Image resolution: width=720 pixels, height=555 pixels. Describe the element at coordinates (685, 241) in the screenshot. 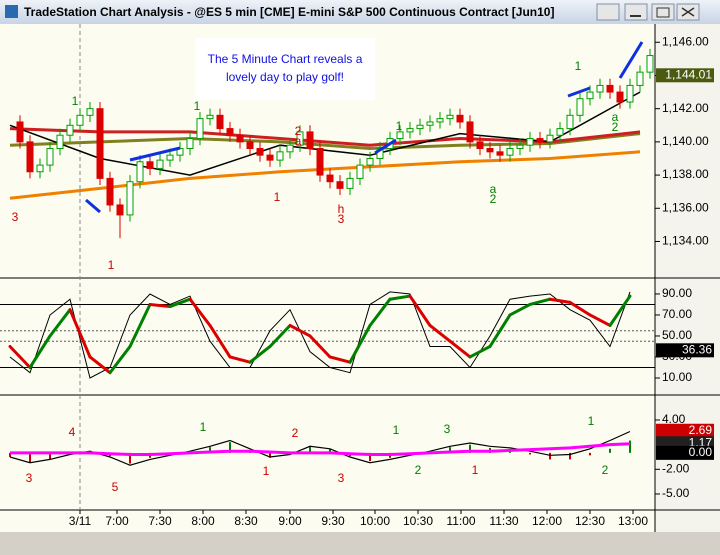

I see `y-tick-label: 1,134.00` at that location.